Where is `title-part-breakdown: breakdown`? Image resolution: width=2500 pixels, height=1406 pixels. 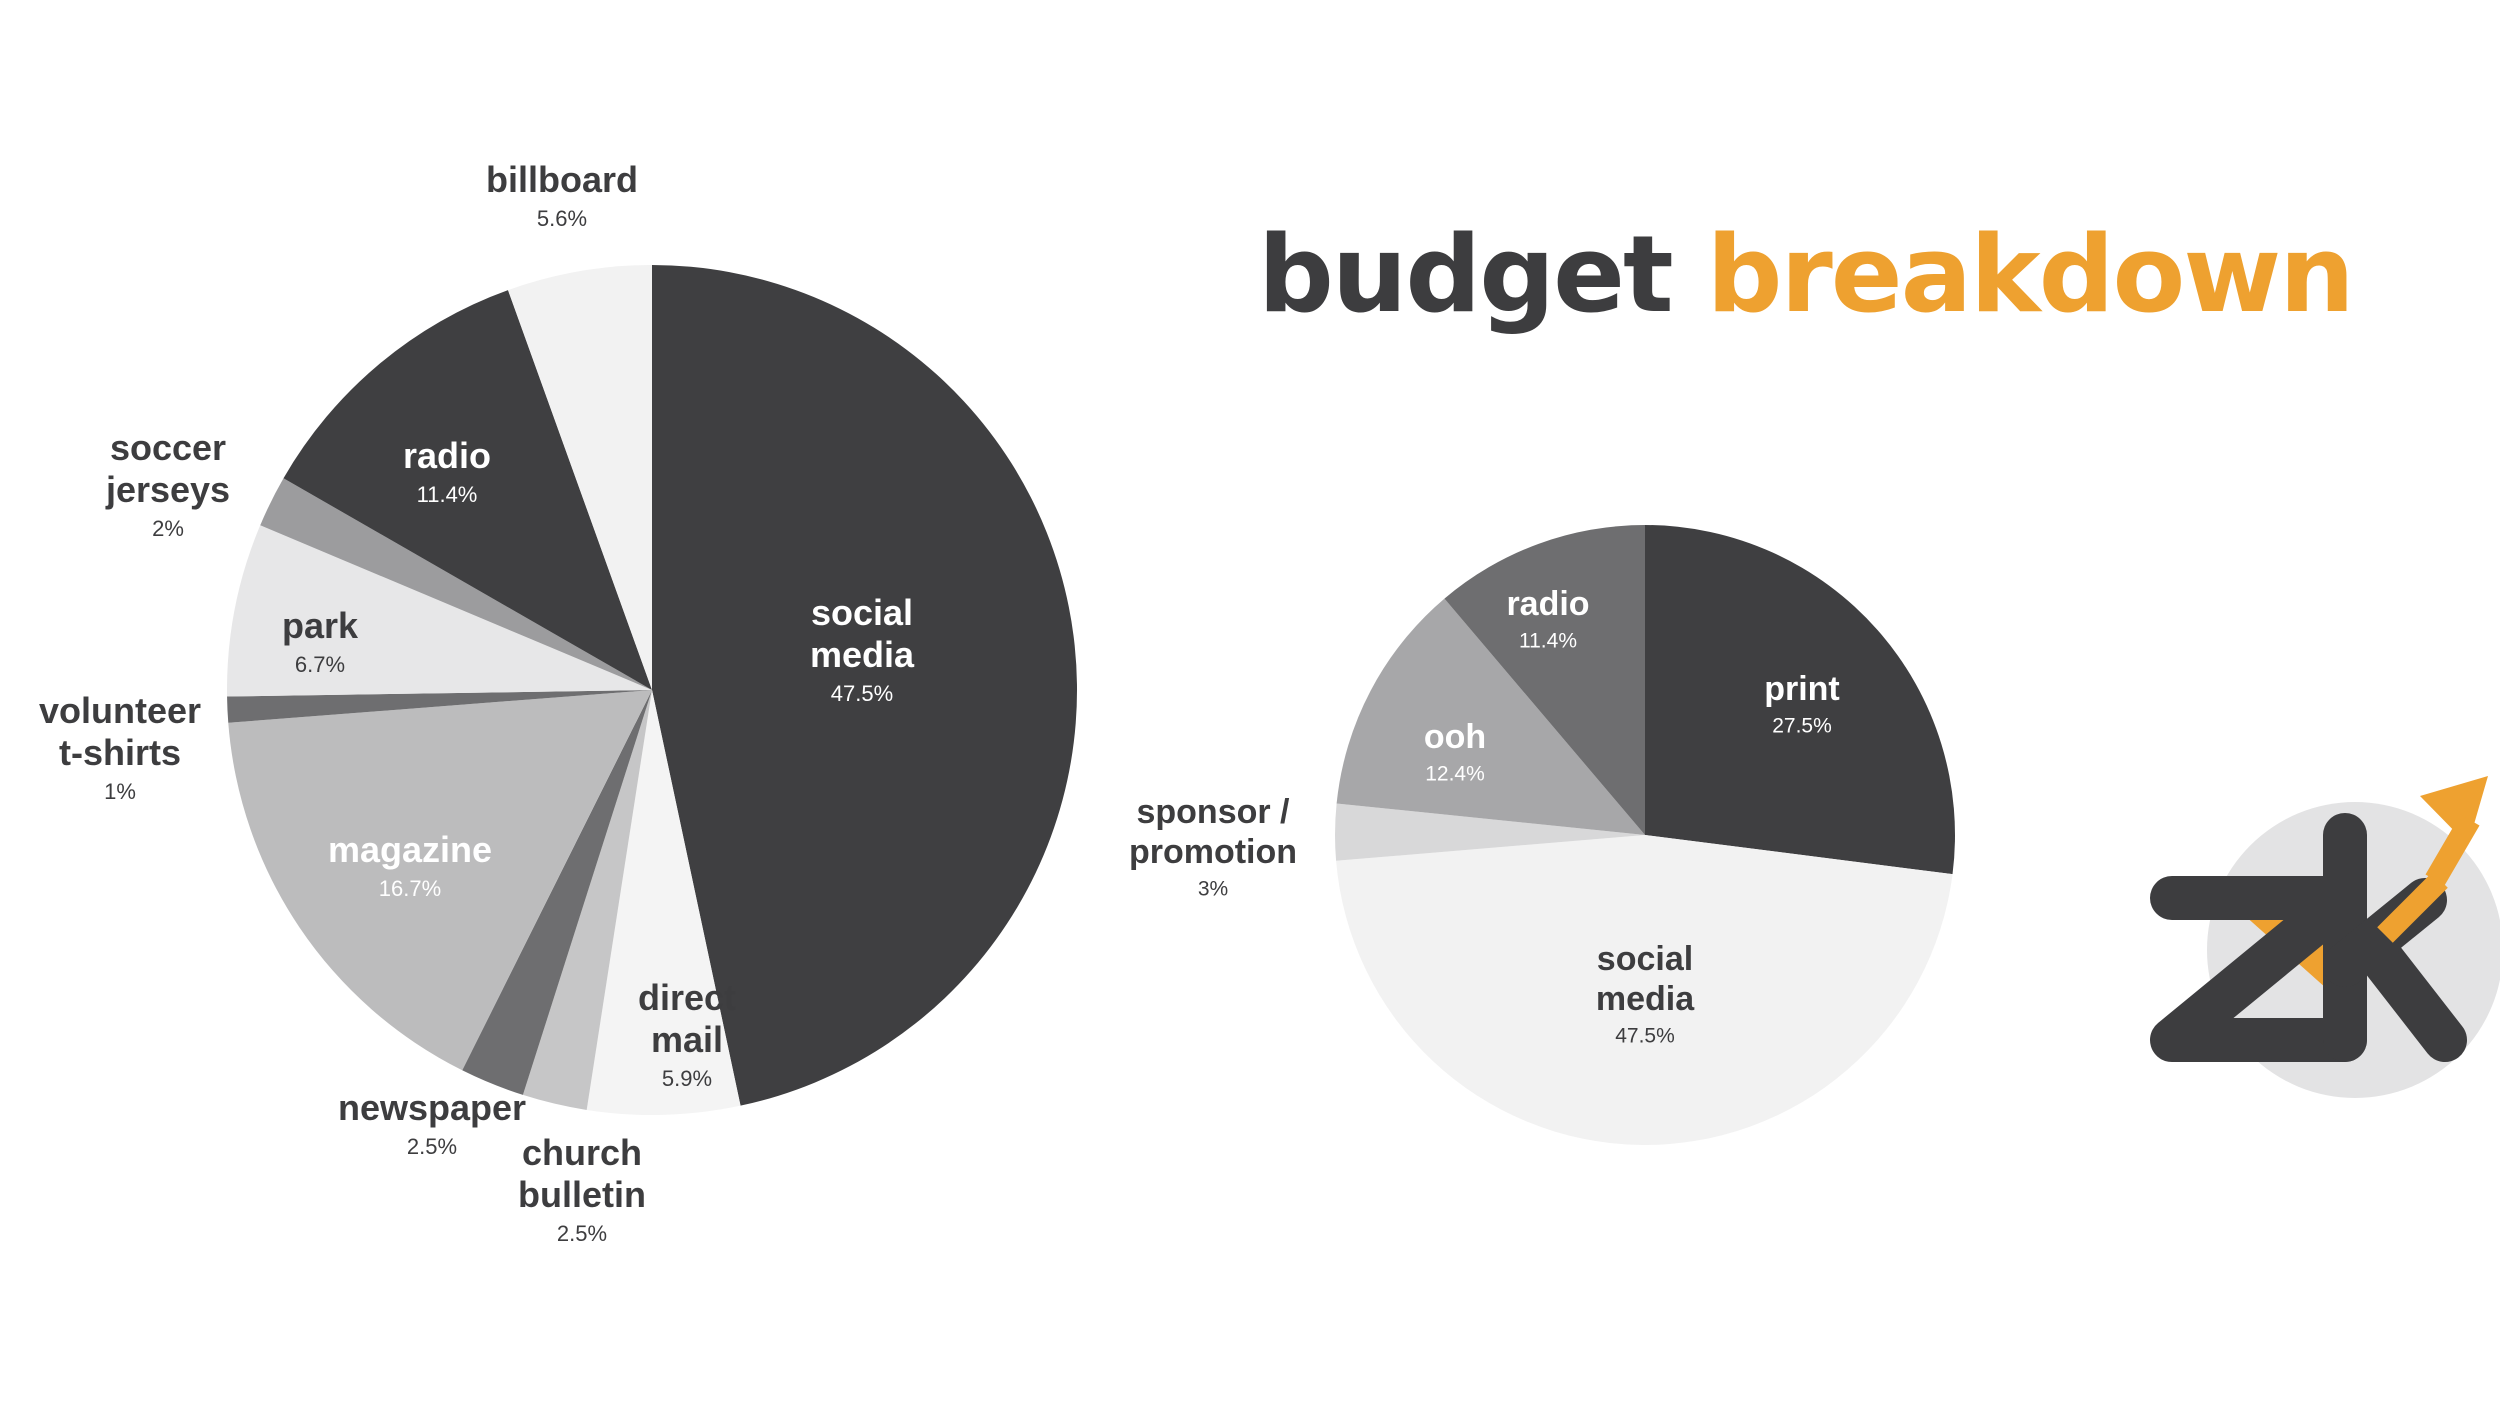 title-part-breakdown: breakdown is located at coordinates (2030, 274).